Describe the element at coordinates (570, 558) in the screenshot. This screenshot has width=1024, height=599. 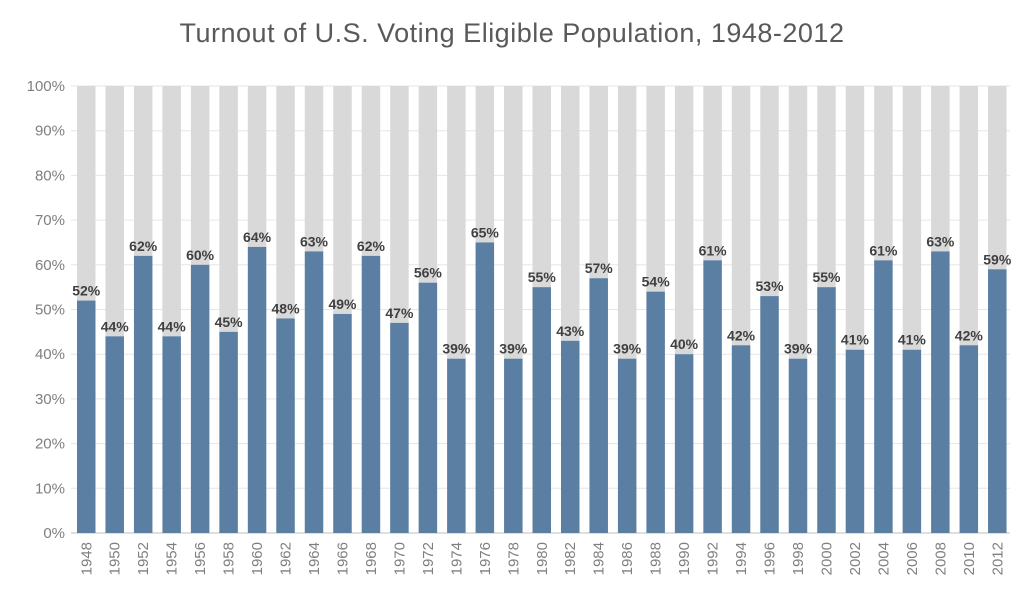
I see `x-tick-label: 1982` at that location.